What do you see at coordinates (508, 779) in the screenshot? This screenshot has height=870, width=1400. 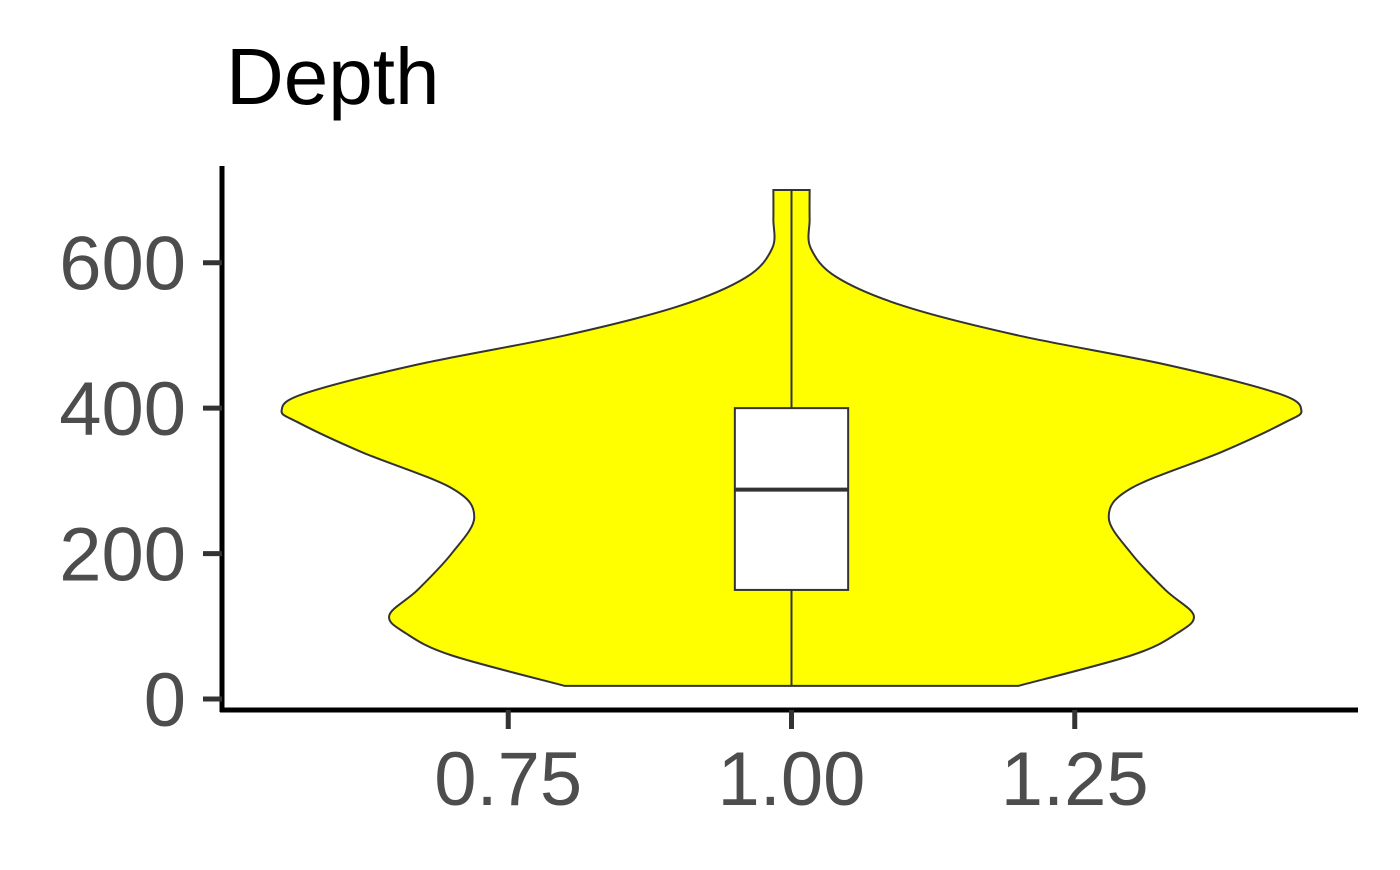 I see `x-tick-label: 0.75` at bounding box center [508, 779].